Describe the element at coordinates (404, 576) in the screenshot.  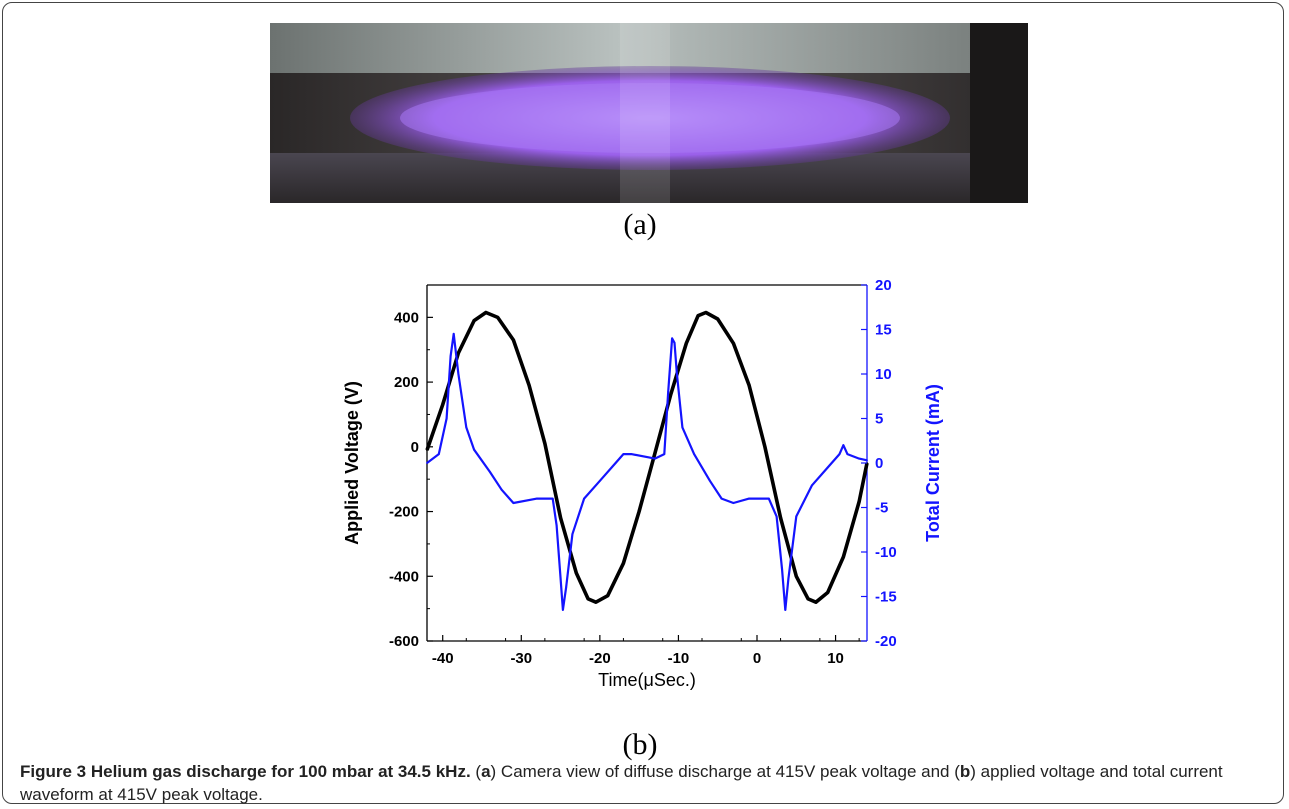
I see `y-tick-label: -400` at that location.